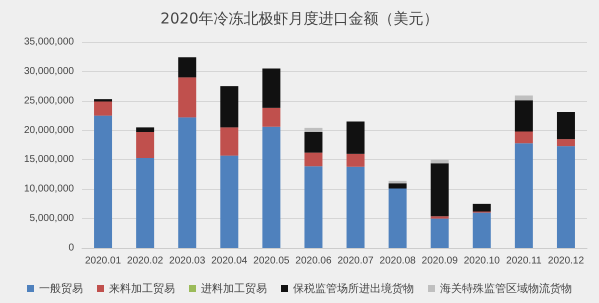 Image resolution: width=599 pixels, height=303 pixels. Describe the element at coordinates (271, 261) in the screenshot. I see `x-tick-label: 2020.05` at that location.